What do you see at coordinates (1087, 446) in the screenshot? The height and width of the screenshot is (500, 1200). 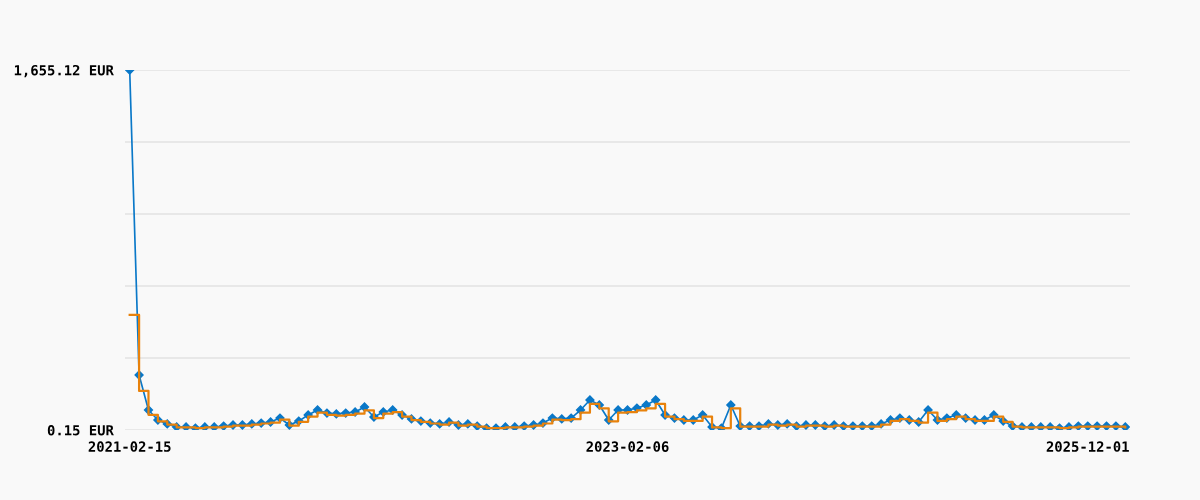 I see `x-tick-label: 2025-12-01` at bounding box center [1087, 446].